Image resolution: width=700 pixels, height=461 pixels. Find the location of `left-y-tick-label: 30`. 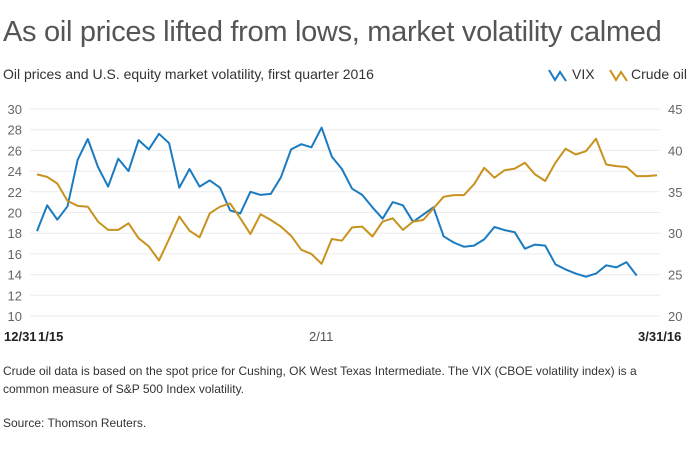

left-y-tick-label: 30 is located at coordinates (15, 109).